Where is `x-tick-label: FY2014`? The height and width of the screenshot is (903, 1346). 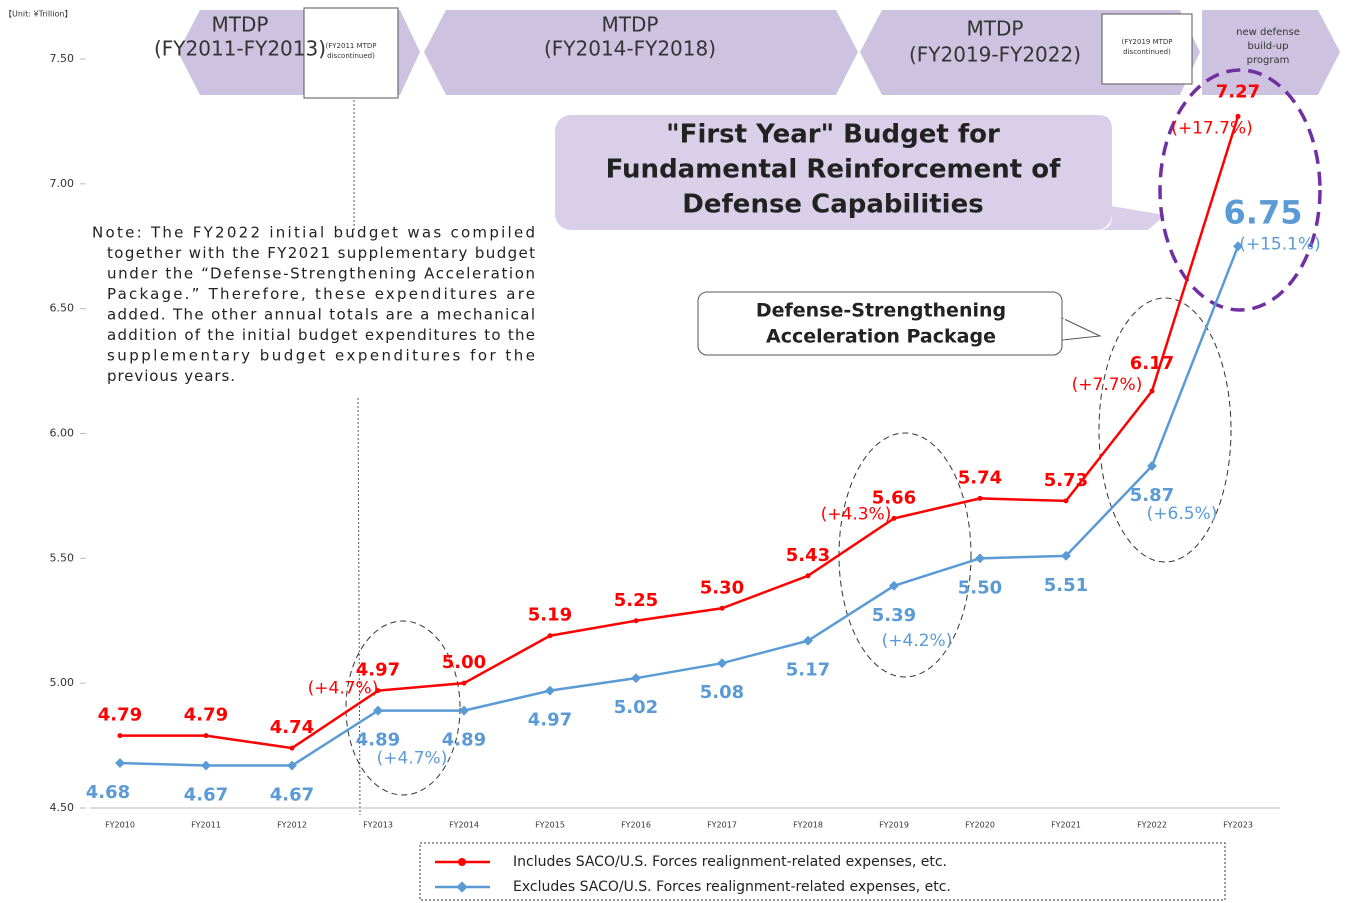 x-tick-label: FY2014 is located at coordinates (464, 825).